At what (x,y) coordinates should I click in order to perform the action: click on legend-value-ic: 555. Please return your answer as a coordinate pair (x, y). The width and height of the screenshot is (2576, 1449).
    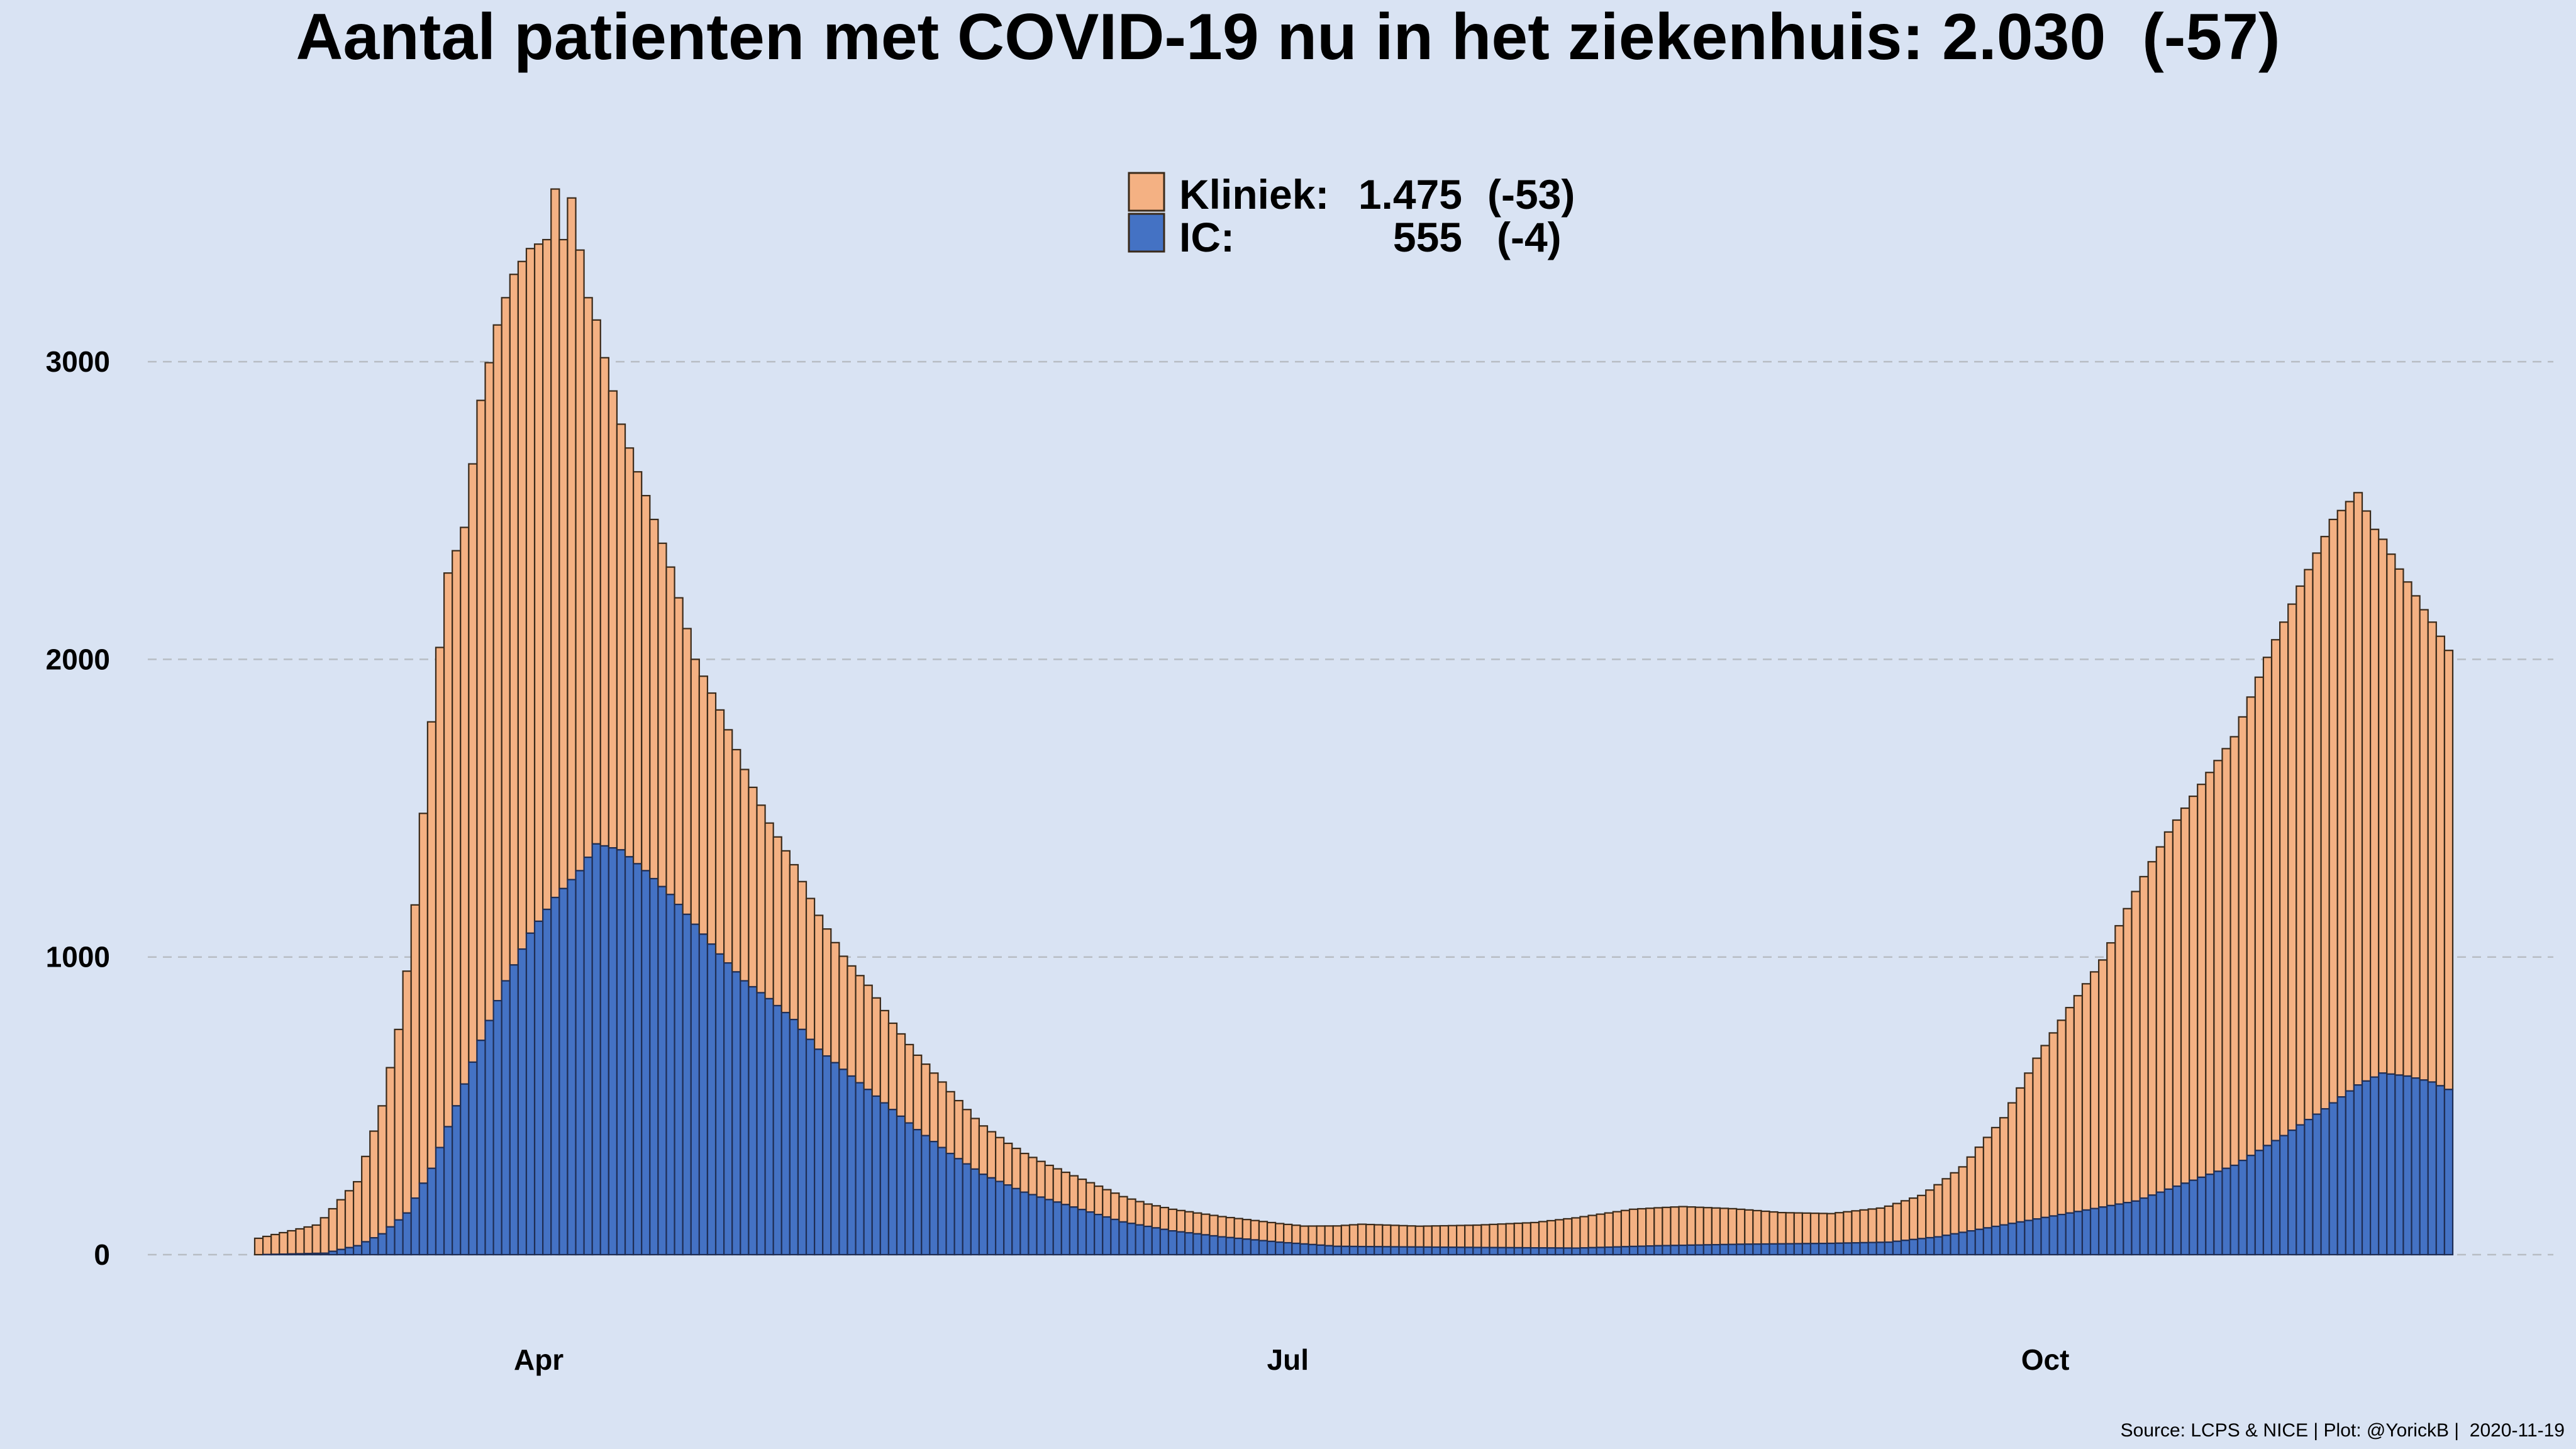
    Looking at the image, I should click on (1427, 237).